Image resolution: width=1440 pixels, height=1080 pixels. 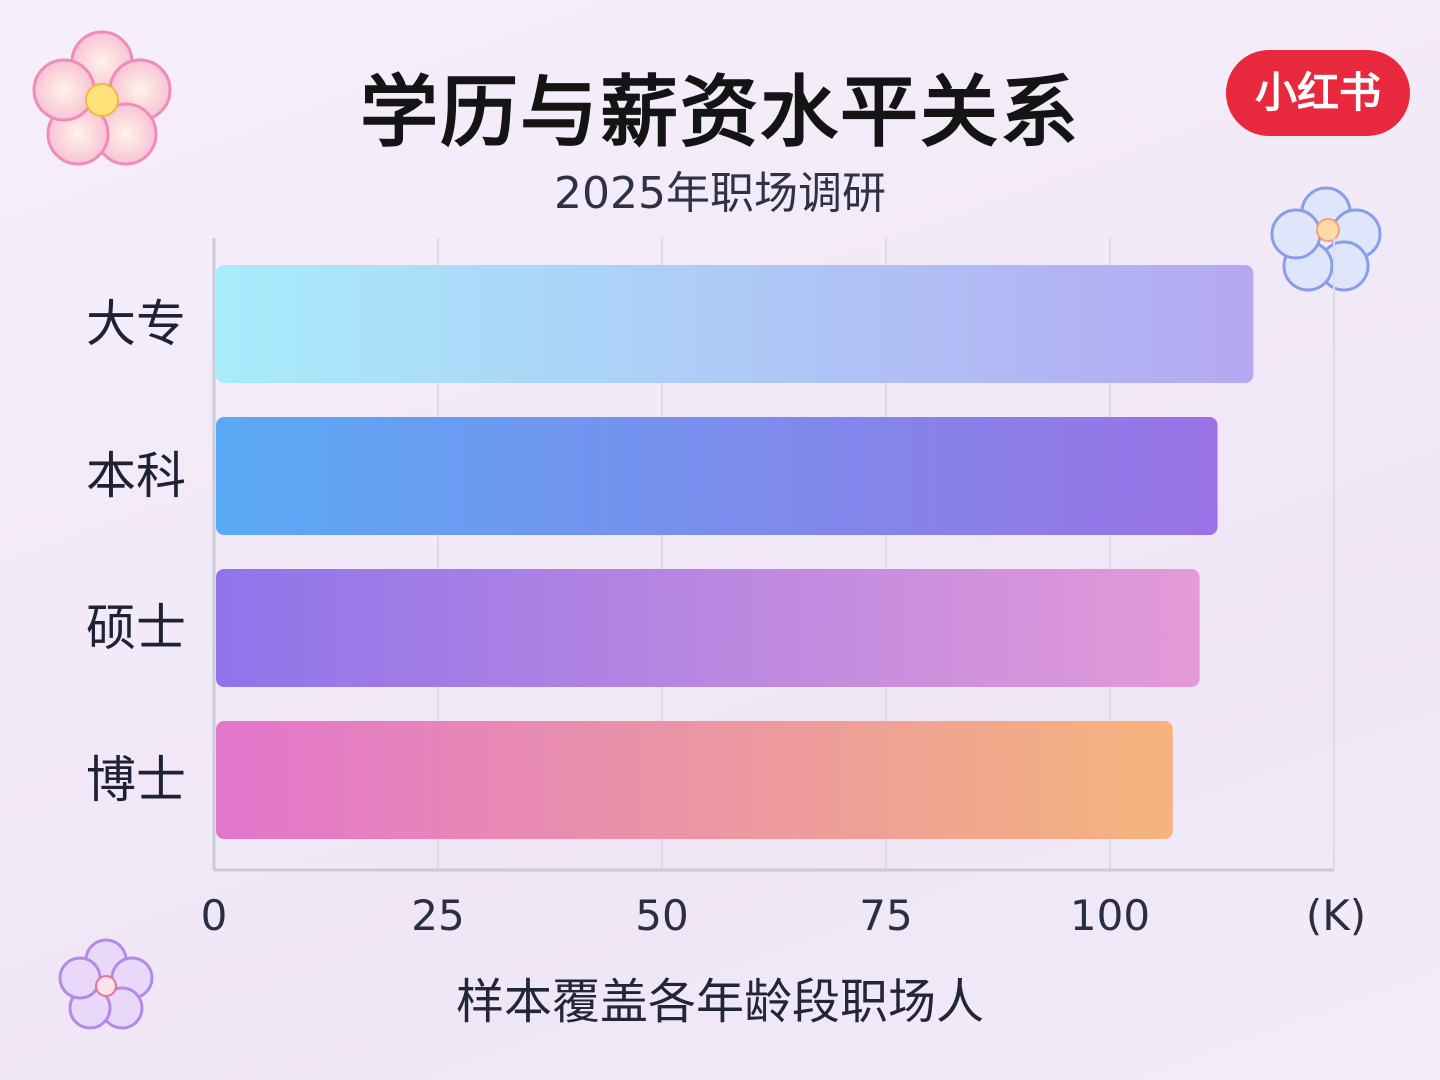 I want to click on x-tick-label: 100, so click(x=1110, y=915).